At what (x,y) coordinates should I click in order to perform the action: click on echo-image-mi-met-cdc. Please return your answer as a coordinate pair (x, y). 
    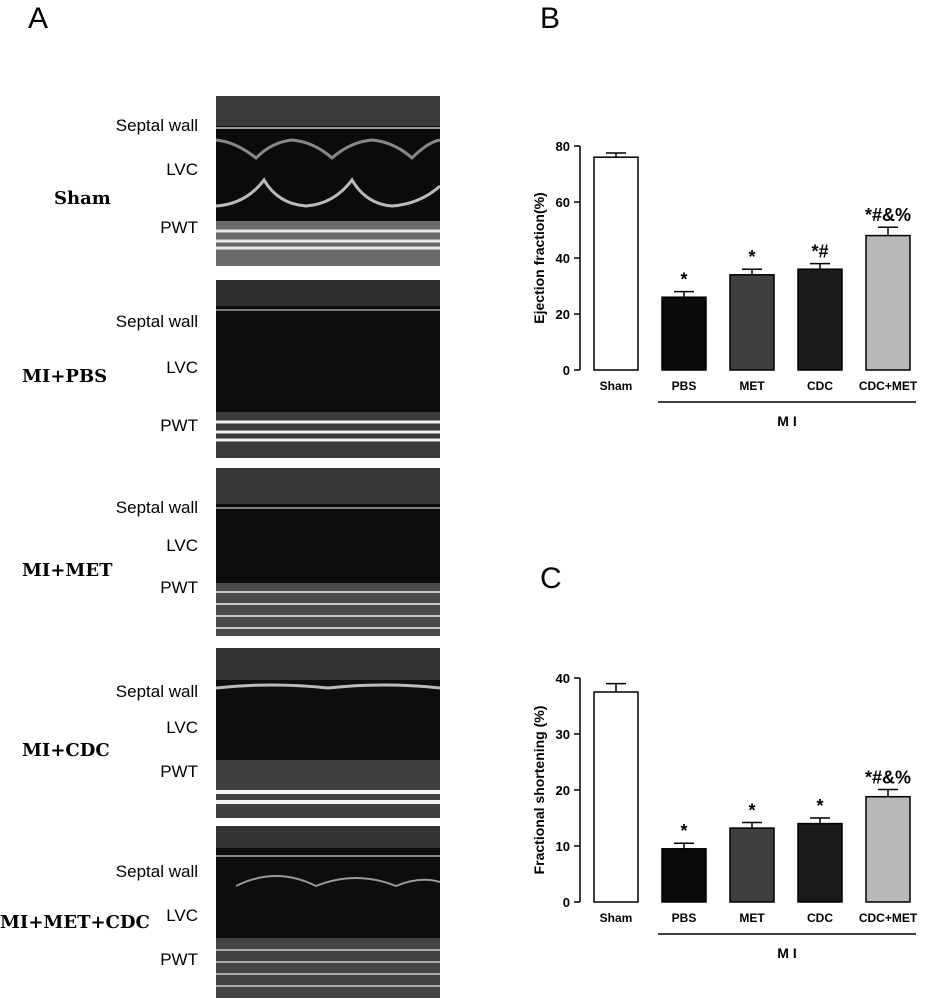
    Looking at the image, I should click on (328, 912).